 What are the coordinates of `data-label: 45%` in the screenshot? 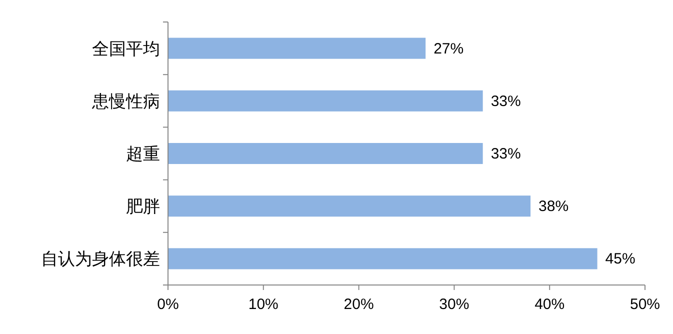 It's located at (620, 259).